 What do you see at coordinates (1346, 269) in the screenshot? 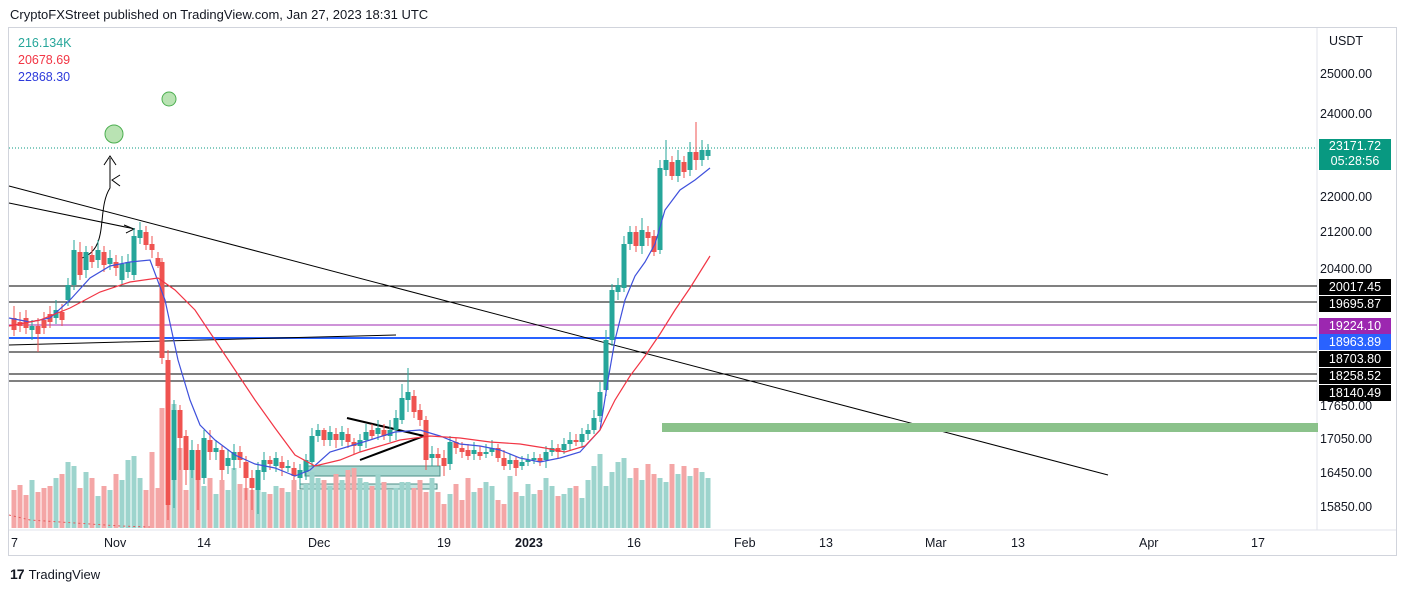
I see `price-tick: 20400.00` at bounding box center [1346, 269].